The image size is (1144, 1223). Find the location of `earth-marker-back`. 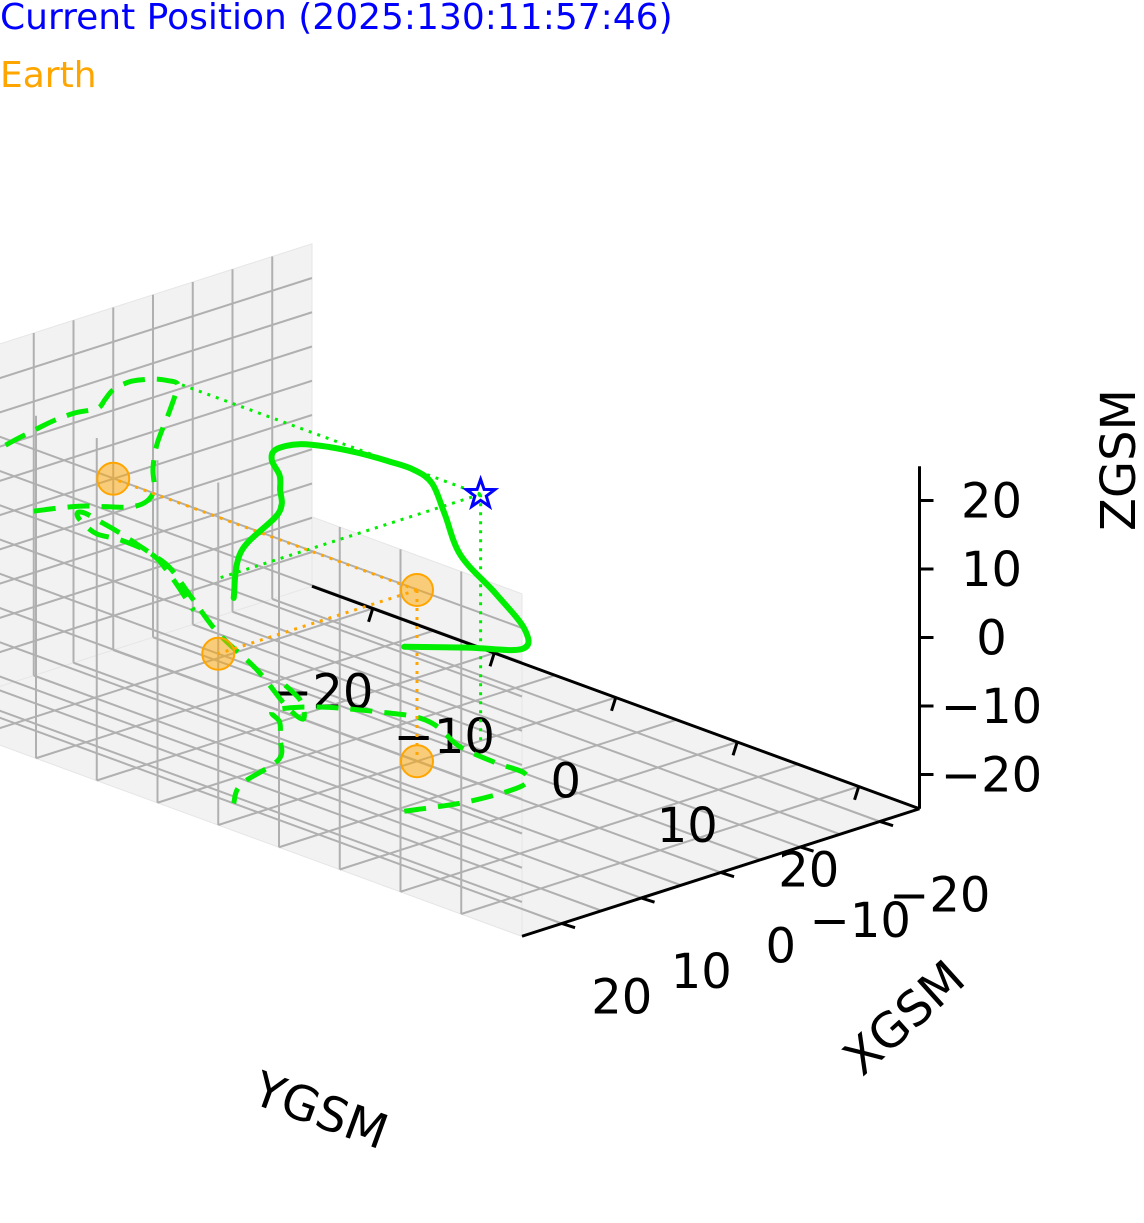

earth-marker-back is located at coordinates (218, 653).